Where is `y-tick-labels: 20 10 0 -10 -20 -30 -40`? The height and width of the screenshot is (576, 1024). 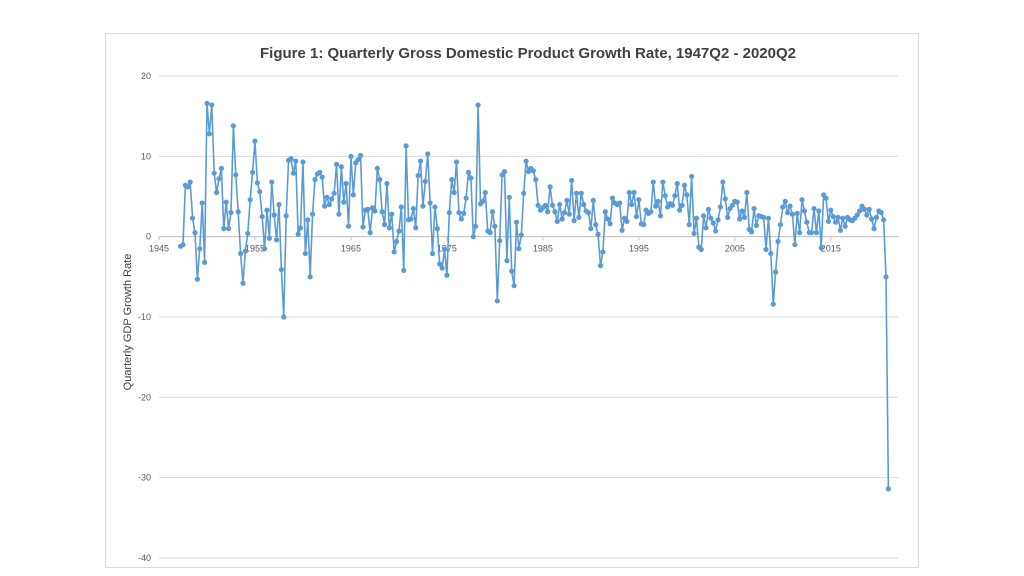
y-tick-labels: 20 10 0 -10 -20 -30 -40 is located at coordinates (144, 317).